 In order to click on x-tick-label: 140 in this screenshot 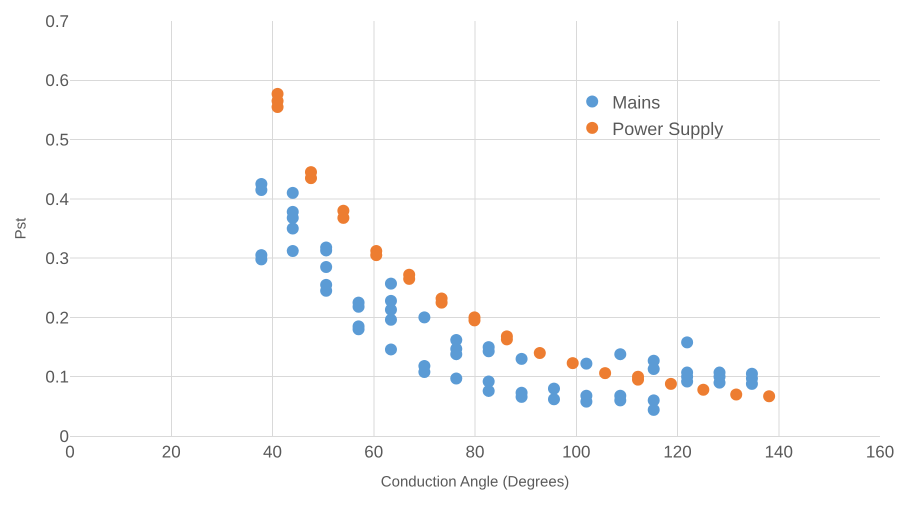, I will do `click(778, 452)`.